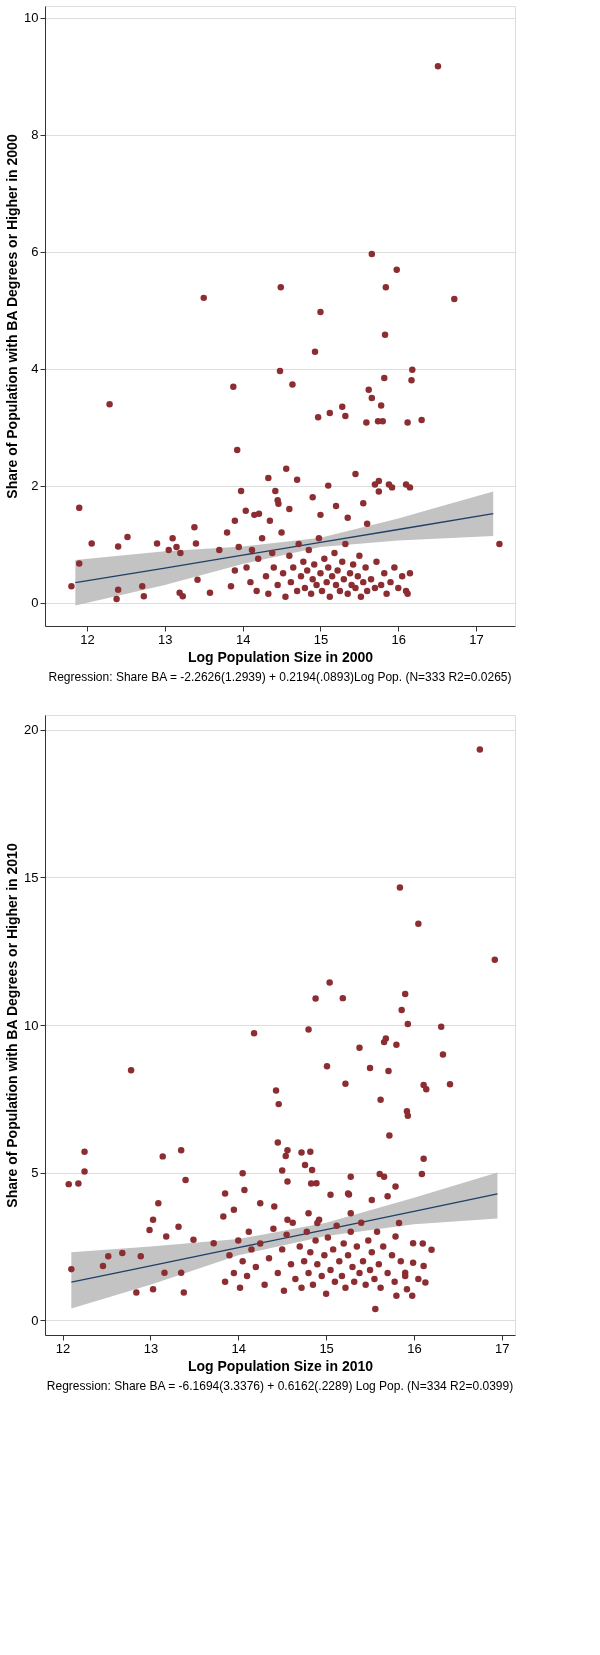 The height and width of the screenshot is (1655, 600). Describe the element at coordinates (31, 877) in the screenshot. I see `y-tick-label: 15` at that location.